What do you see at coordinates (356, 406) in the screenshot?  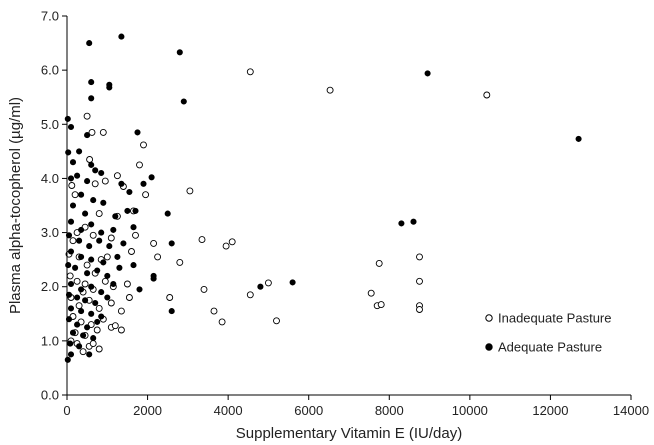 I see `x-axis-ticks: 0 2000 4000 6000 8000 10000 12000 14000` at bounding box center [356, 406].